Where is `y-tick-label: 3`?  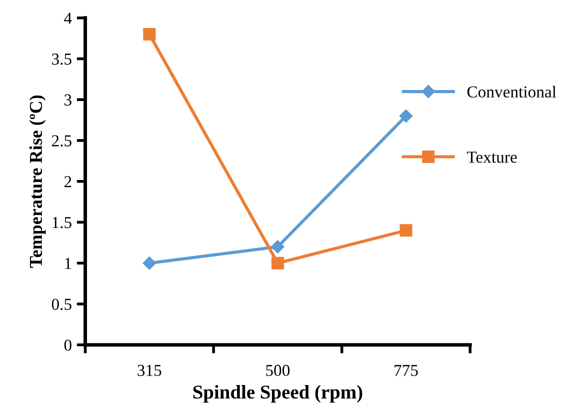
y-tick-label: 3 is located at coordinates (68, 100).